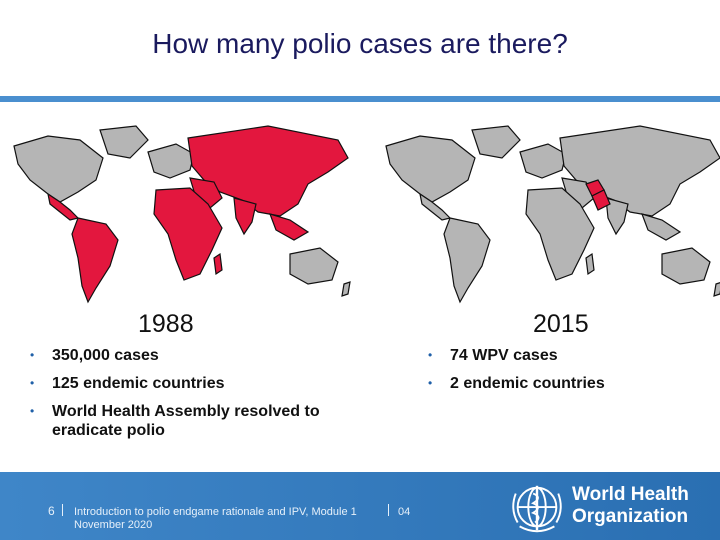 This screenshot has width=720, height=540. What do you see at coordinates (404, 512) in the screenshot?
I see `footer-code: 04` at bounding box center [404, 512].